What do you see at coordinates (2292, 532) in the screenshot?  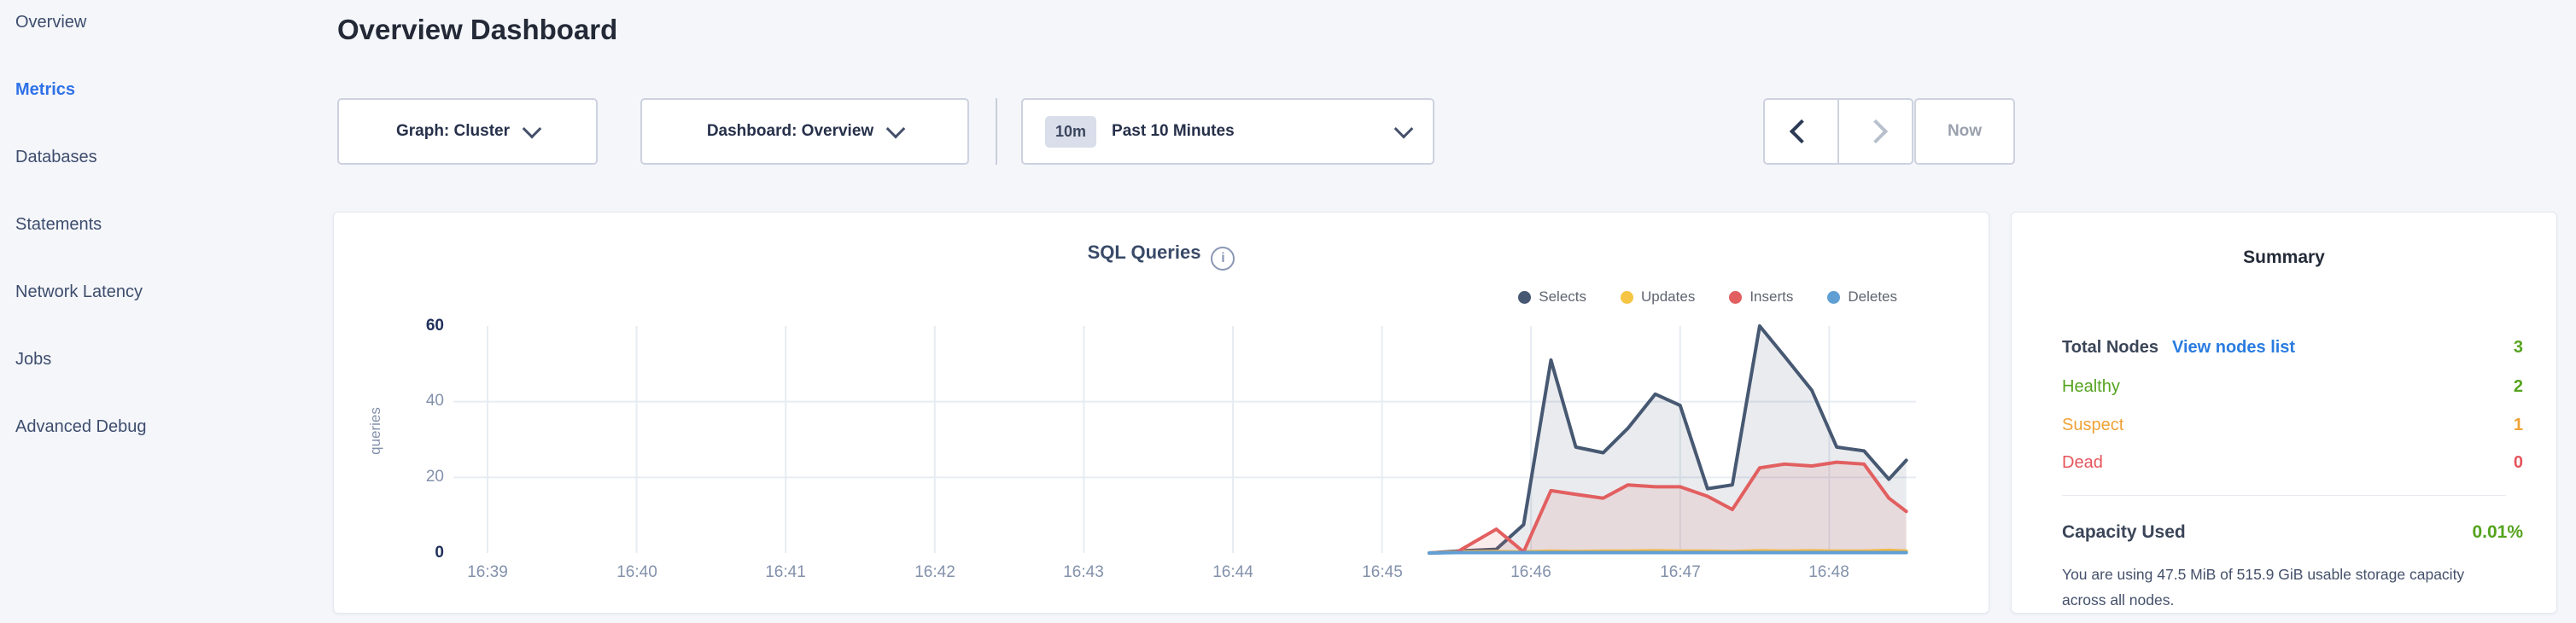 I see `capacity-used-row: Capacity Used 0.01%` at bounding box center [2292, 532].